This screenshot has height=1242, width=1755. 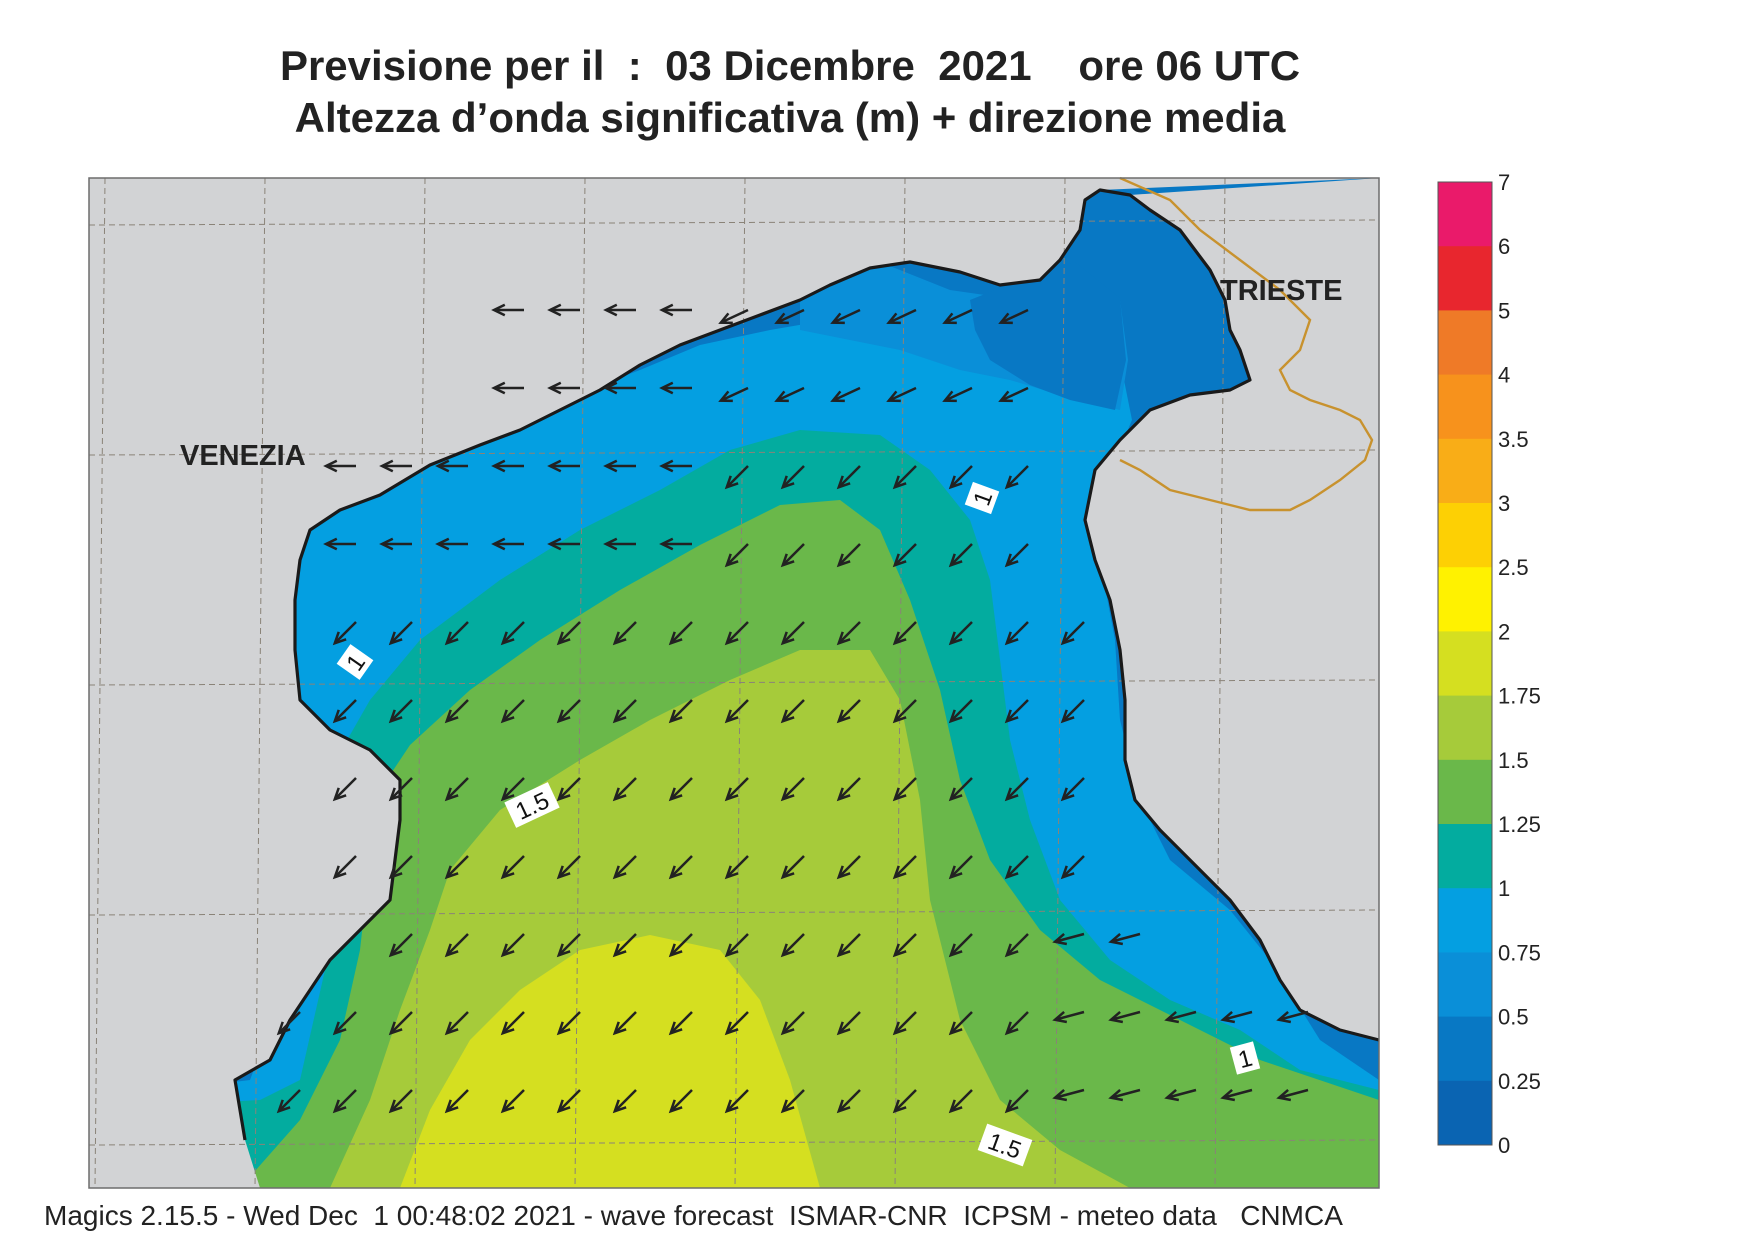 I want to click on contour-label: 1, so click(x=1245, y=1058).